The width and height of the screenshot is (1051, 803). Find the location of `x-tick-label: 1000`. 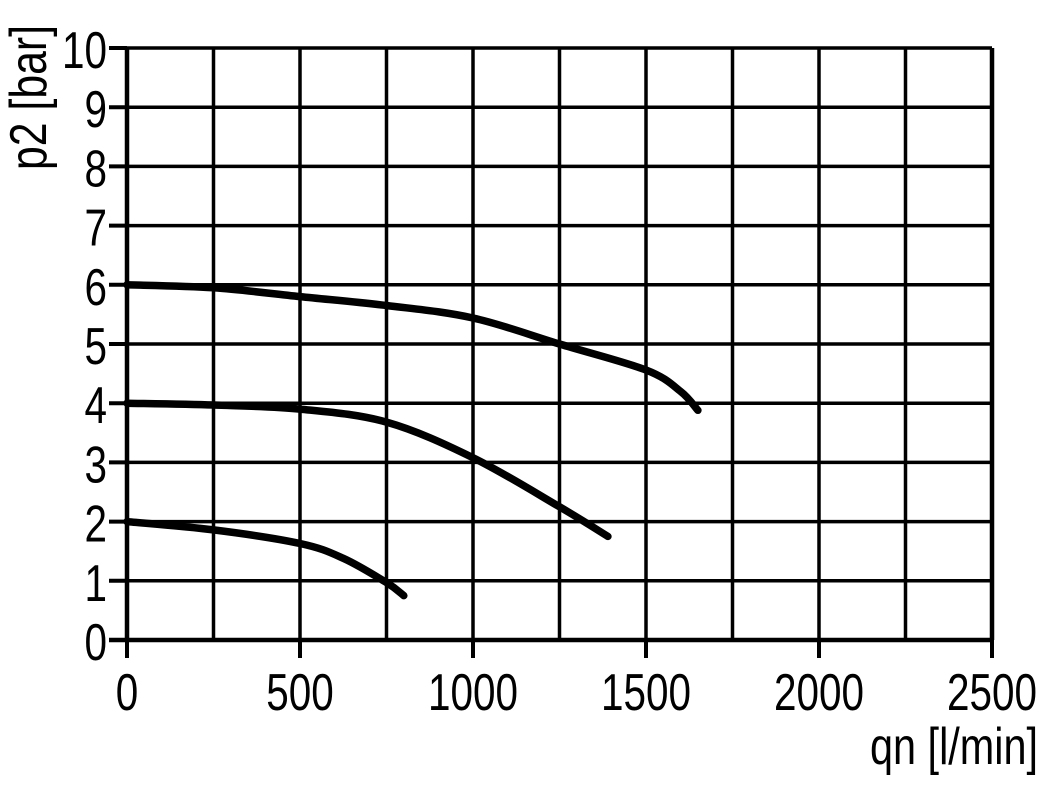

x-tick-label: 1000 is located at coordinates (473, 693).